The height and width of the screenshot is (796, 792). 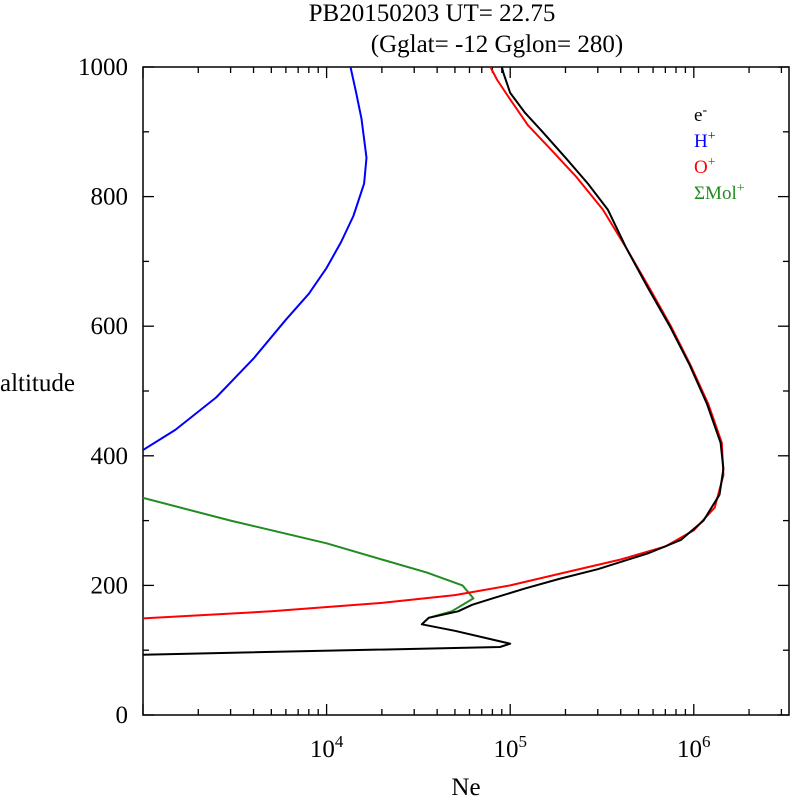 What do you see at coordinates (705, 166) in the screenshot?
I see `legend-entry: O+` at bounding box center [705, 166].